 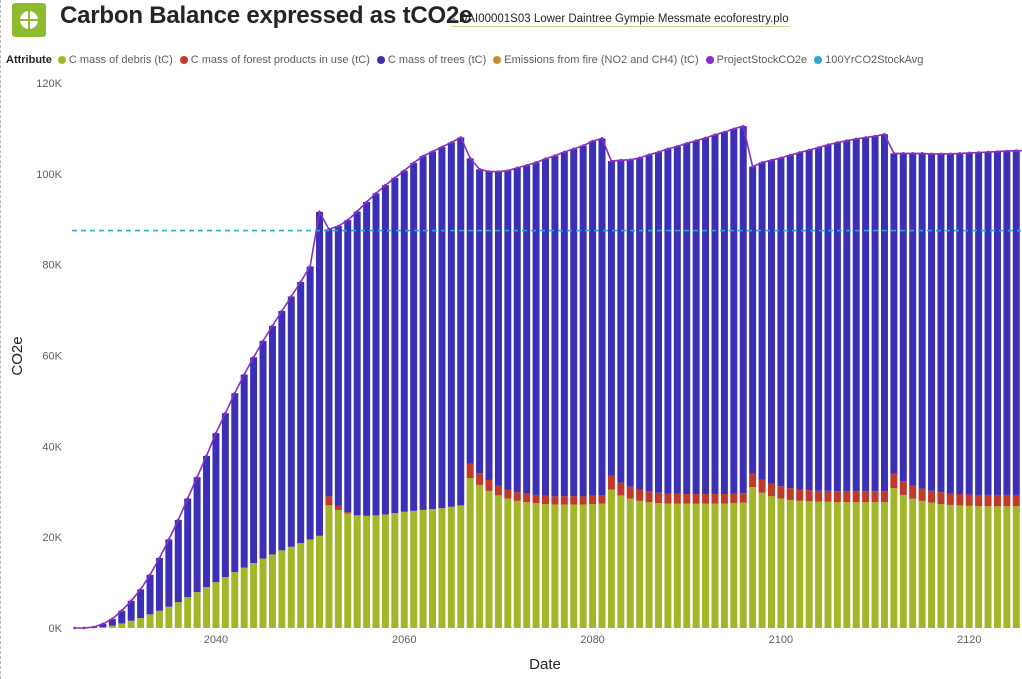 I want to click on legend-item-debris: C mass of debris (tC), so click(x=115, y=60).